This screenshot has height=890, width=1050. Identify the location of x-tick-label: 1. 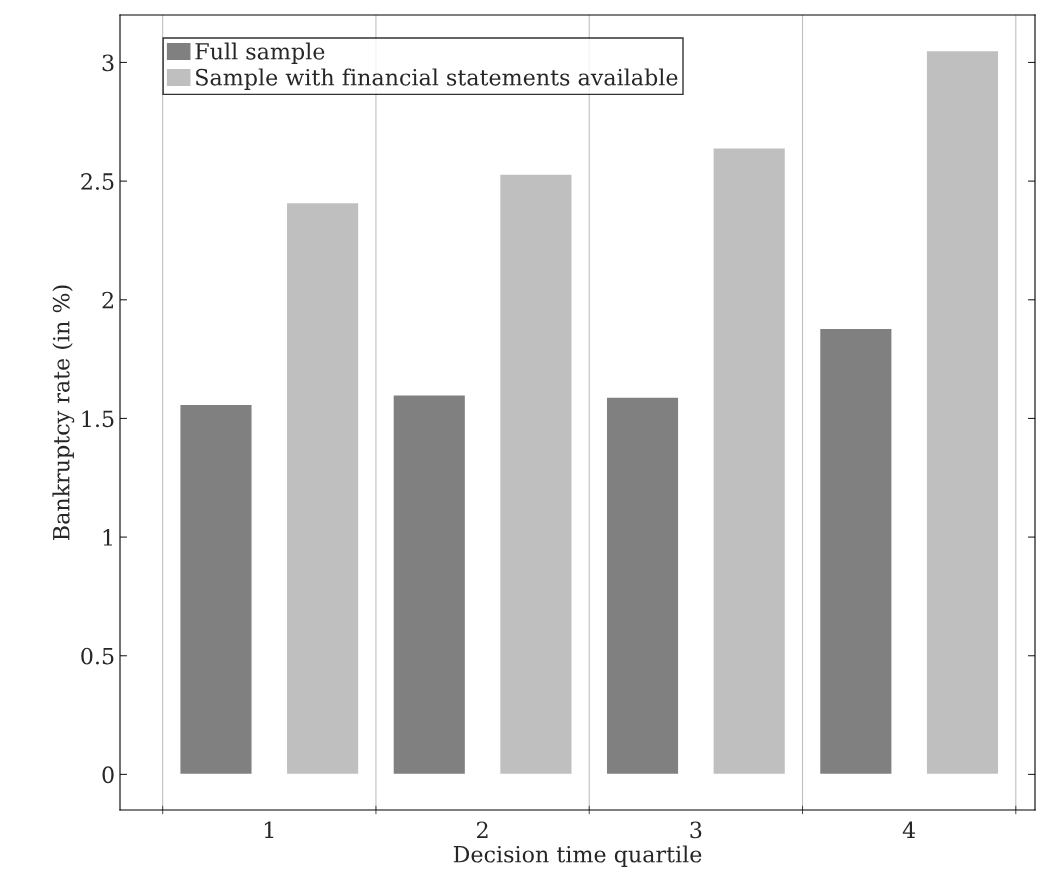
(269, 829).